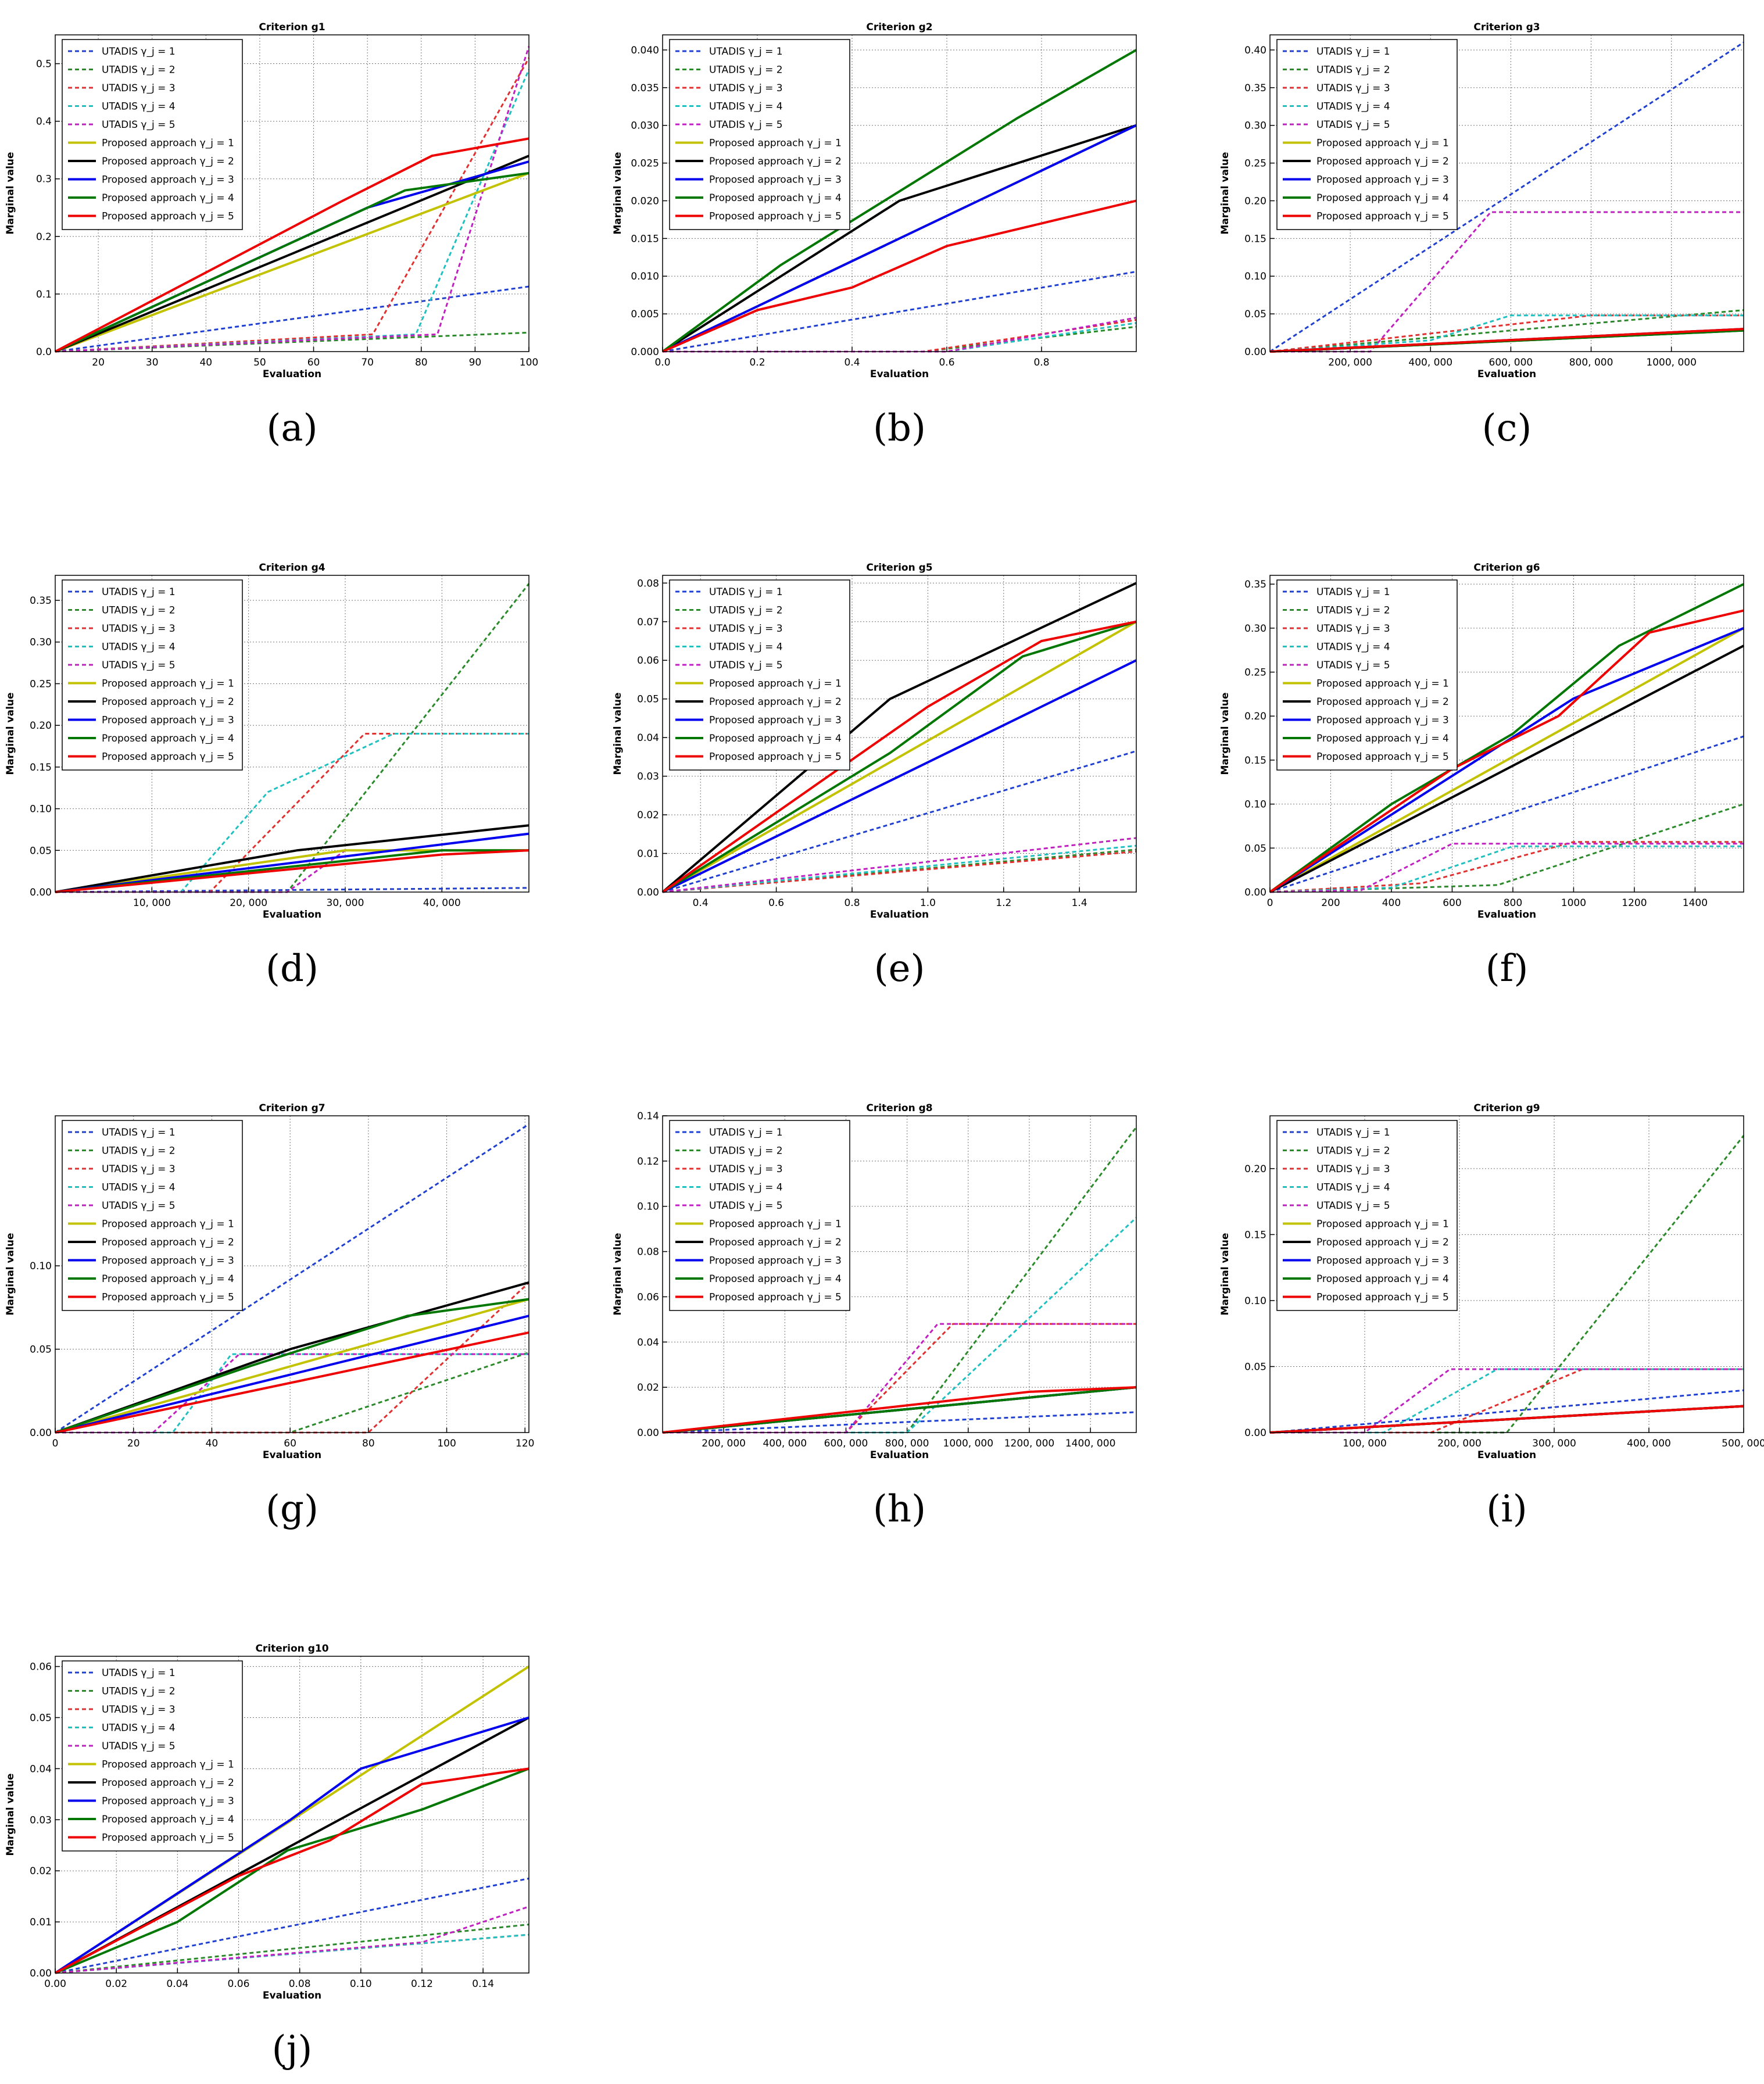 The height and width of the screenshot is (2084, 1764). I want to click on x-tick-label: 0.12, so click(422, 1984).